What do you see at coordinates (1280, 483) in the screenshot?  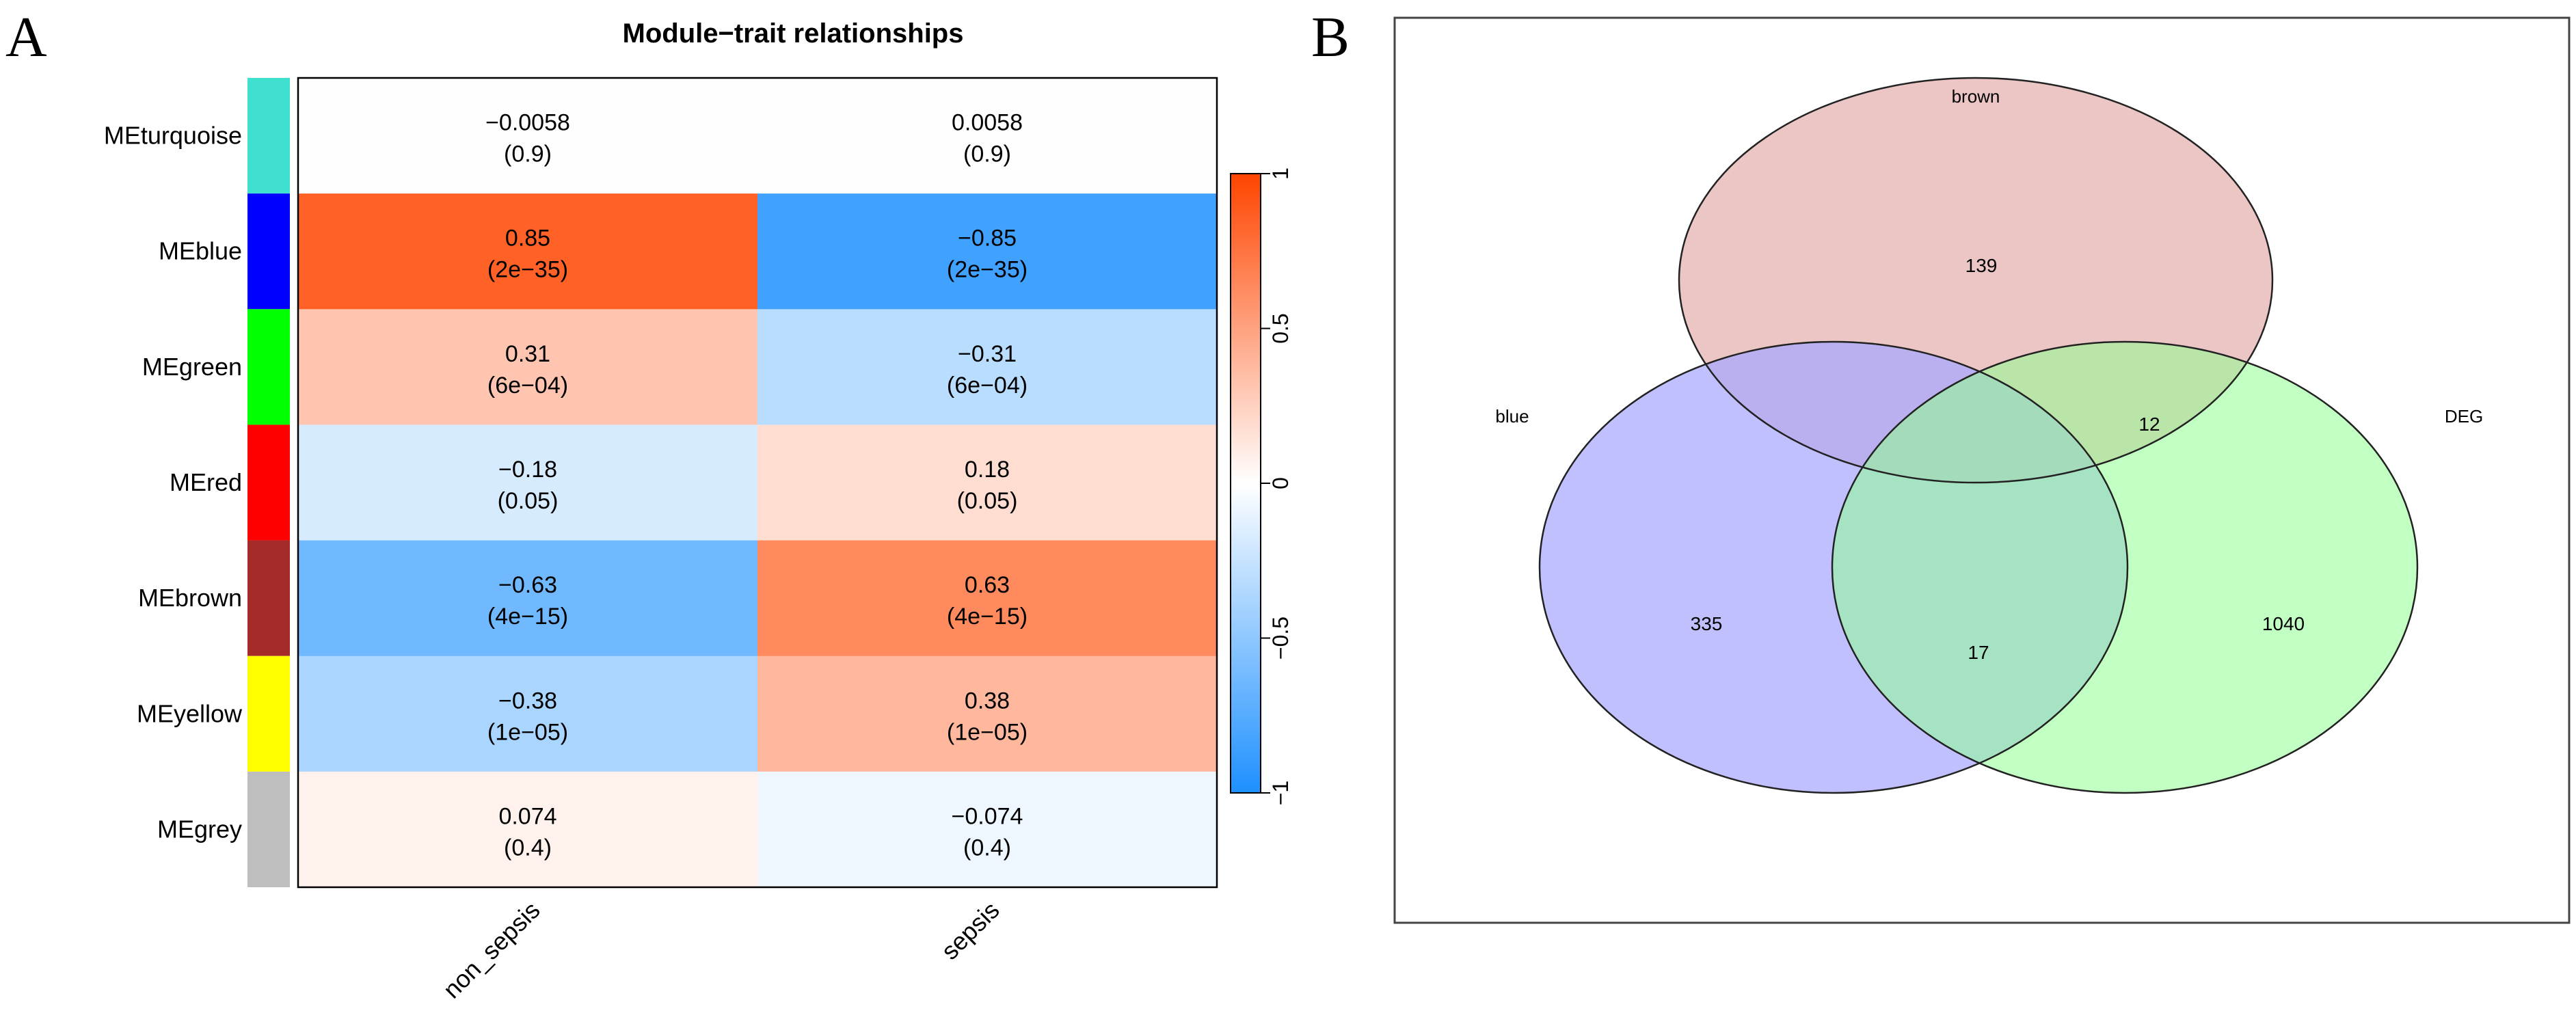 I see `colorbar-tick-label: 0` at bounding box center [1280, 483].